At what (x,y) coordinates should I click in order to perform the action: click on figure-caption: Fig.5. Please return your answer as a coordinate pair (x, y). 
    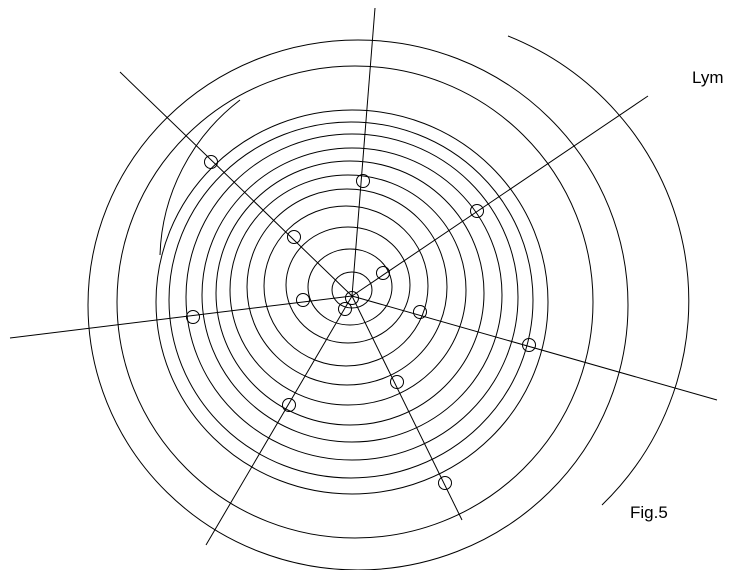
    Looking at the image, I should click on (649, 512).